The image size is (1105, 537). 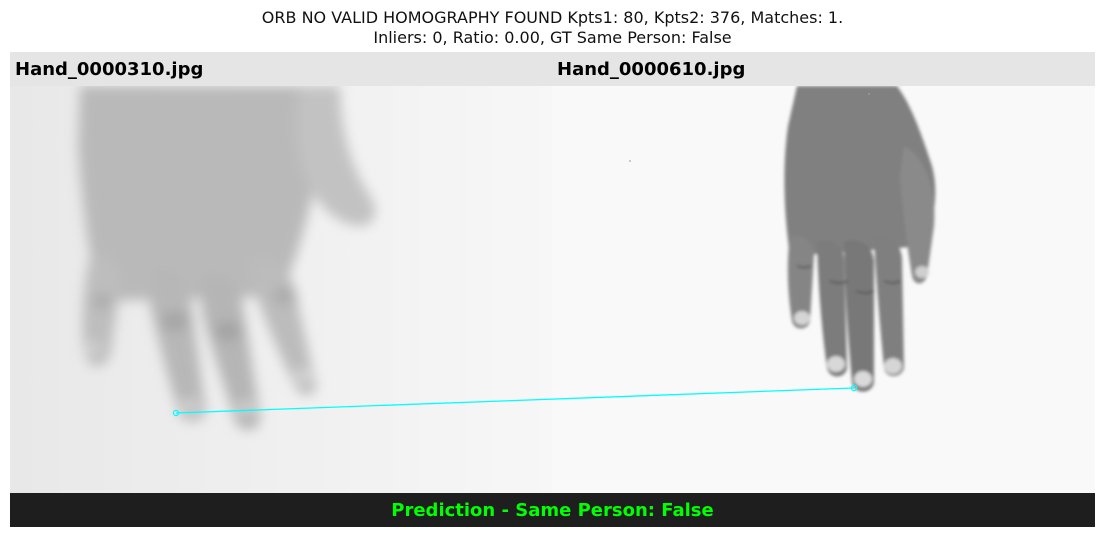 I want to click on prediction-text: Prediction - Same Person: False, so click(x=552, y=510).